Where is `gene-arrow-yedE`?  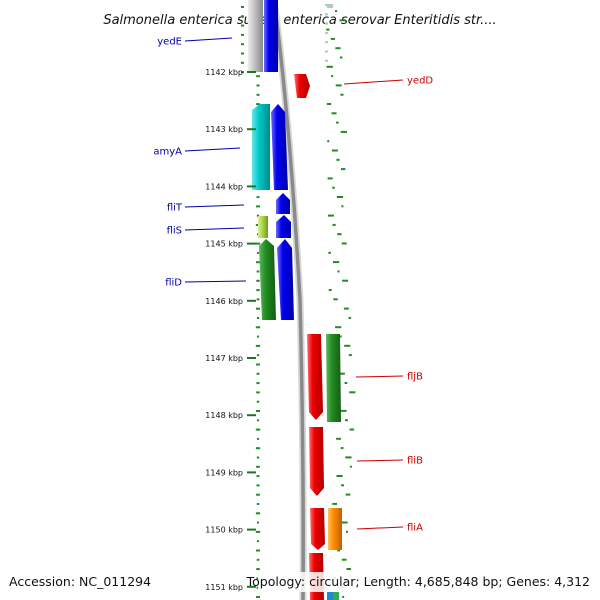
gene-arrow-yedE is located at coordinates (271, 36).